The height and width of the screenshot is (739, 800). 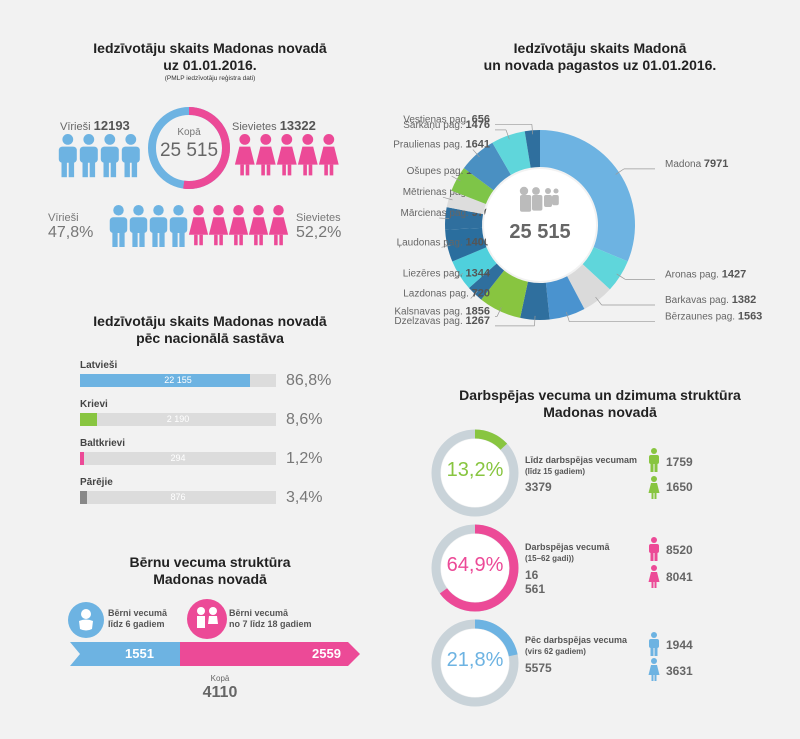 I want to click on age-men-under15: 1759, so click(x=679, y=462).